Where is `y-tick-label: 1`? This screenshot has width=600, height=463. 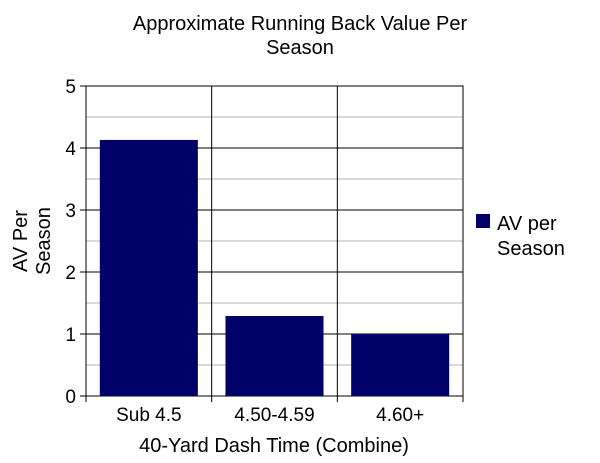
y-tick-label: 1 is located at coordinates (70, 335).